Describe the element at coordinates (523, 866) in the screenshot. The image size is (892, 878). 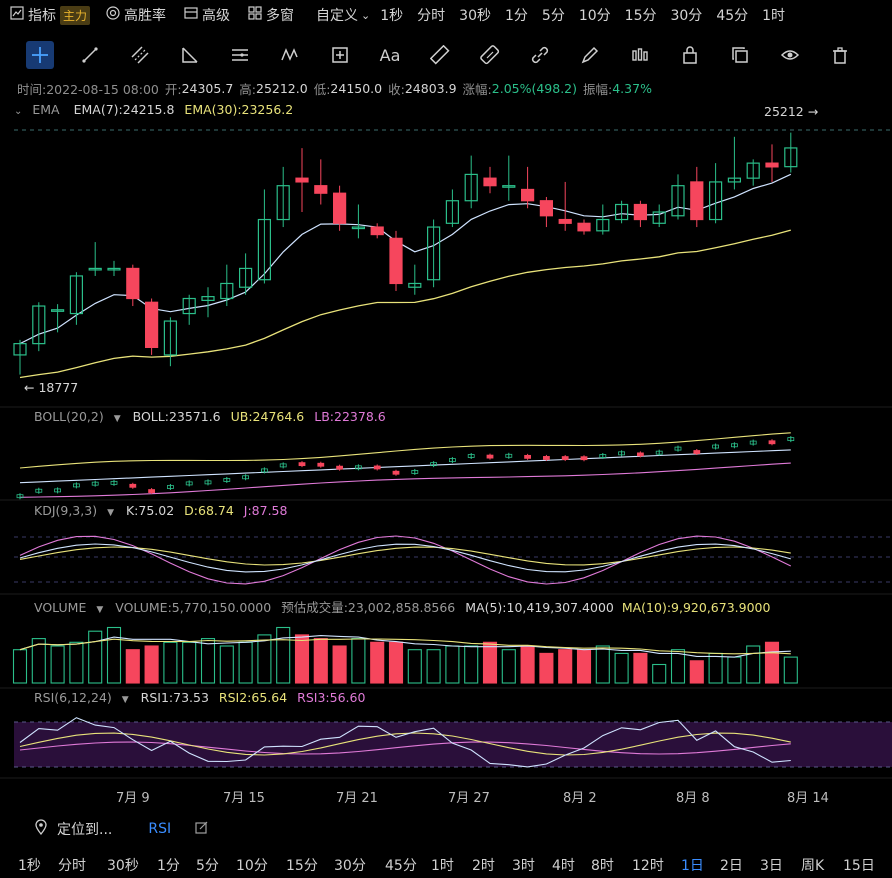
I see `bottom-interval-11: 3时` at that location.